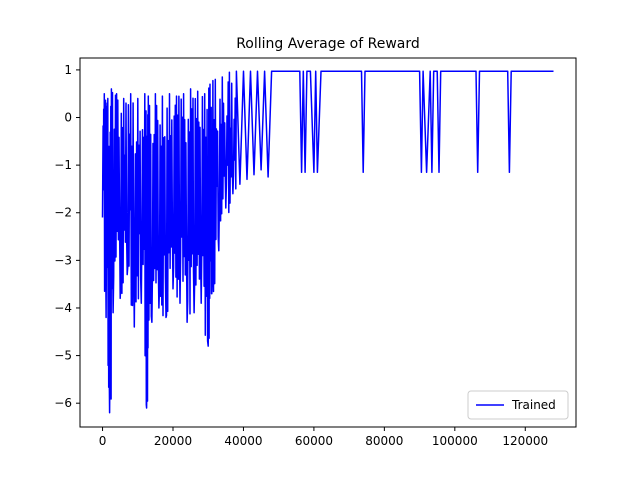 This screenshot has width=640, height=480. Describe the element at coordinates (63, 308) in the screenshot. I see `y-tick-label: −4` at that location.